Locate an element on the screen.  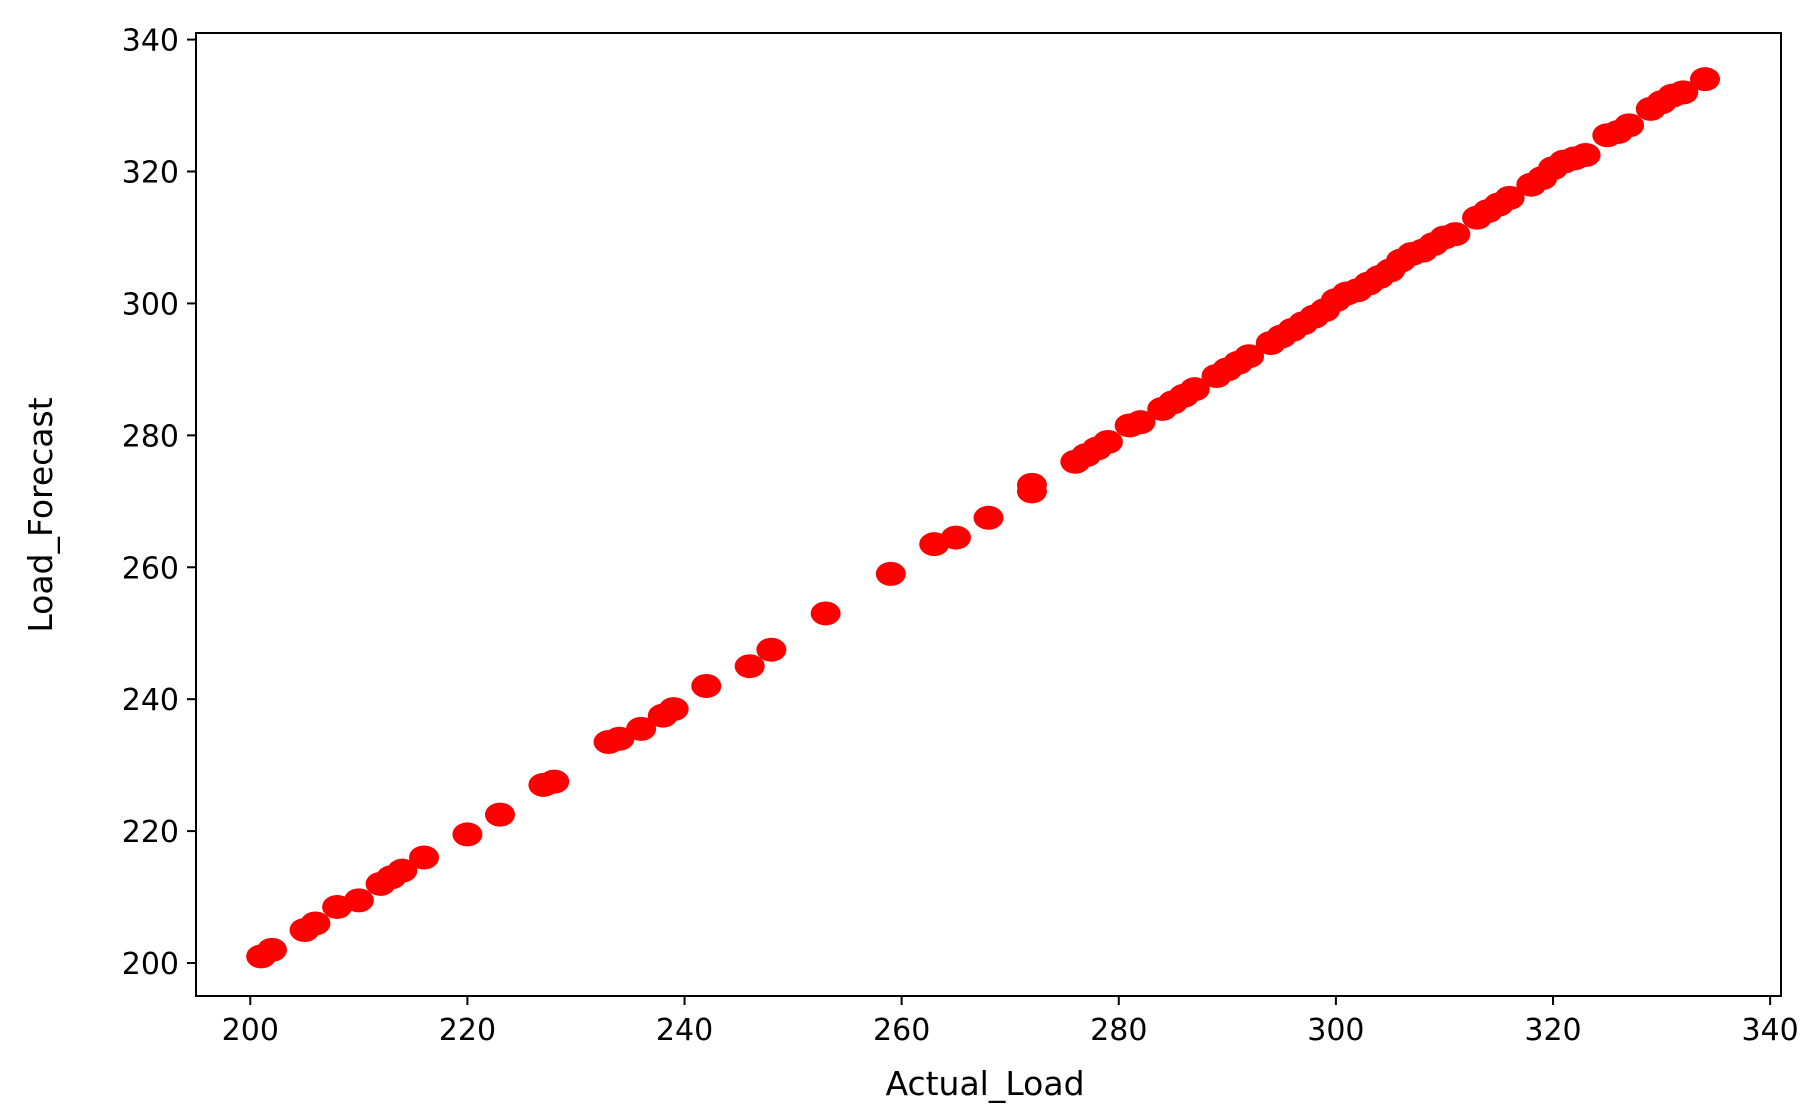
x-tick-label: 340 is located at coordinates (1770, 1030).